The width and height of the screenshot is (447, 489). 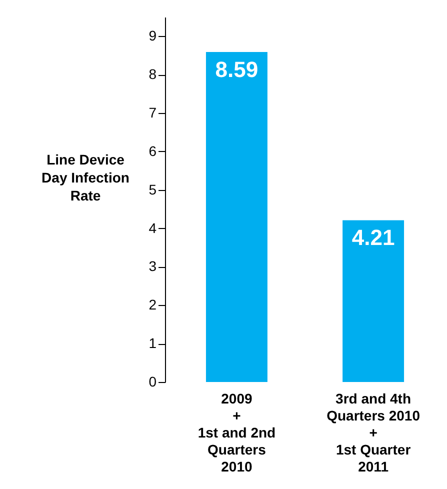 What do you see at coordinates (152, 112) in the screenshot?
I see `y-tick-label: 7` at bounding box center [152, 112].